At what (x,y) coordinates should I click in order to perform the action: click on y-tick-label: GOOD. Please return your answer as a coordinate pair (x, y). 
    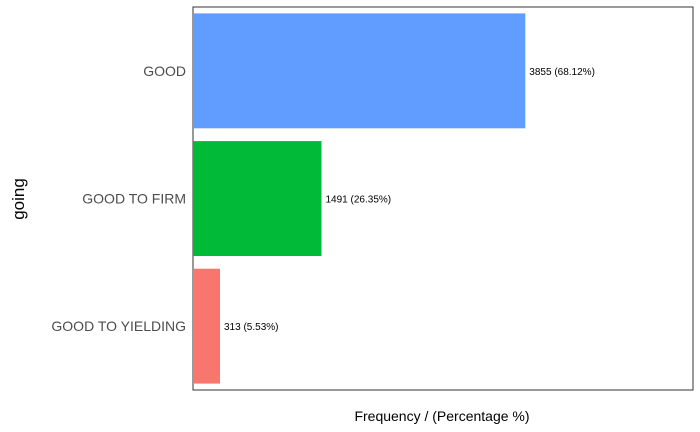
    Looking at the image, I should click on (164, 71).